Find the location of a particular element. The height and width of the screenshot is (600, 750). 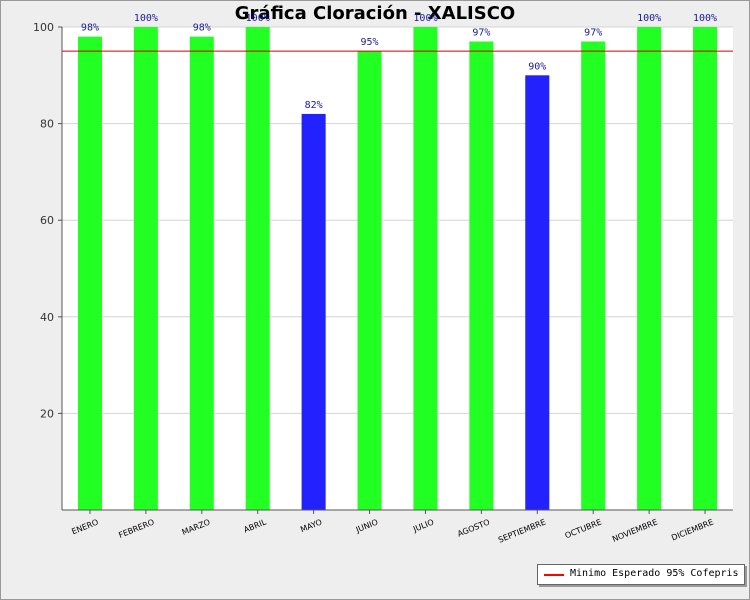

x-category-label: OCTUBRE is located at coordinates (583, 529).